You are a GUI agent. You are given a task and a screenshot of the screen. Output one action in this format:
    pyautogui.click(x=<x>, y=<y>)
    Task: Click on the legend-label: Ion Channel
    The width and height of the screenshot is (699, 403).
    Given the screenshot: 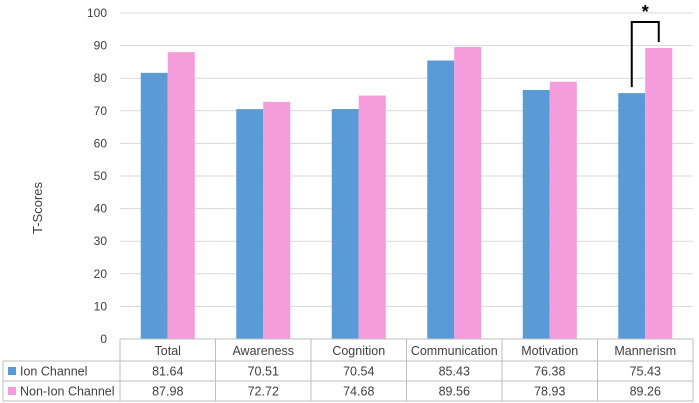 What is the action you would take?
    pyautogui.click(x=53, y=372)
    